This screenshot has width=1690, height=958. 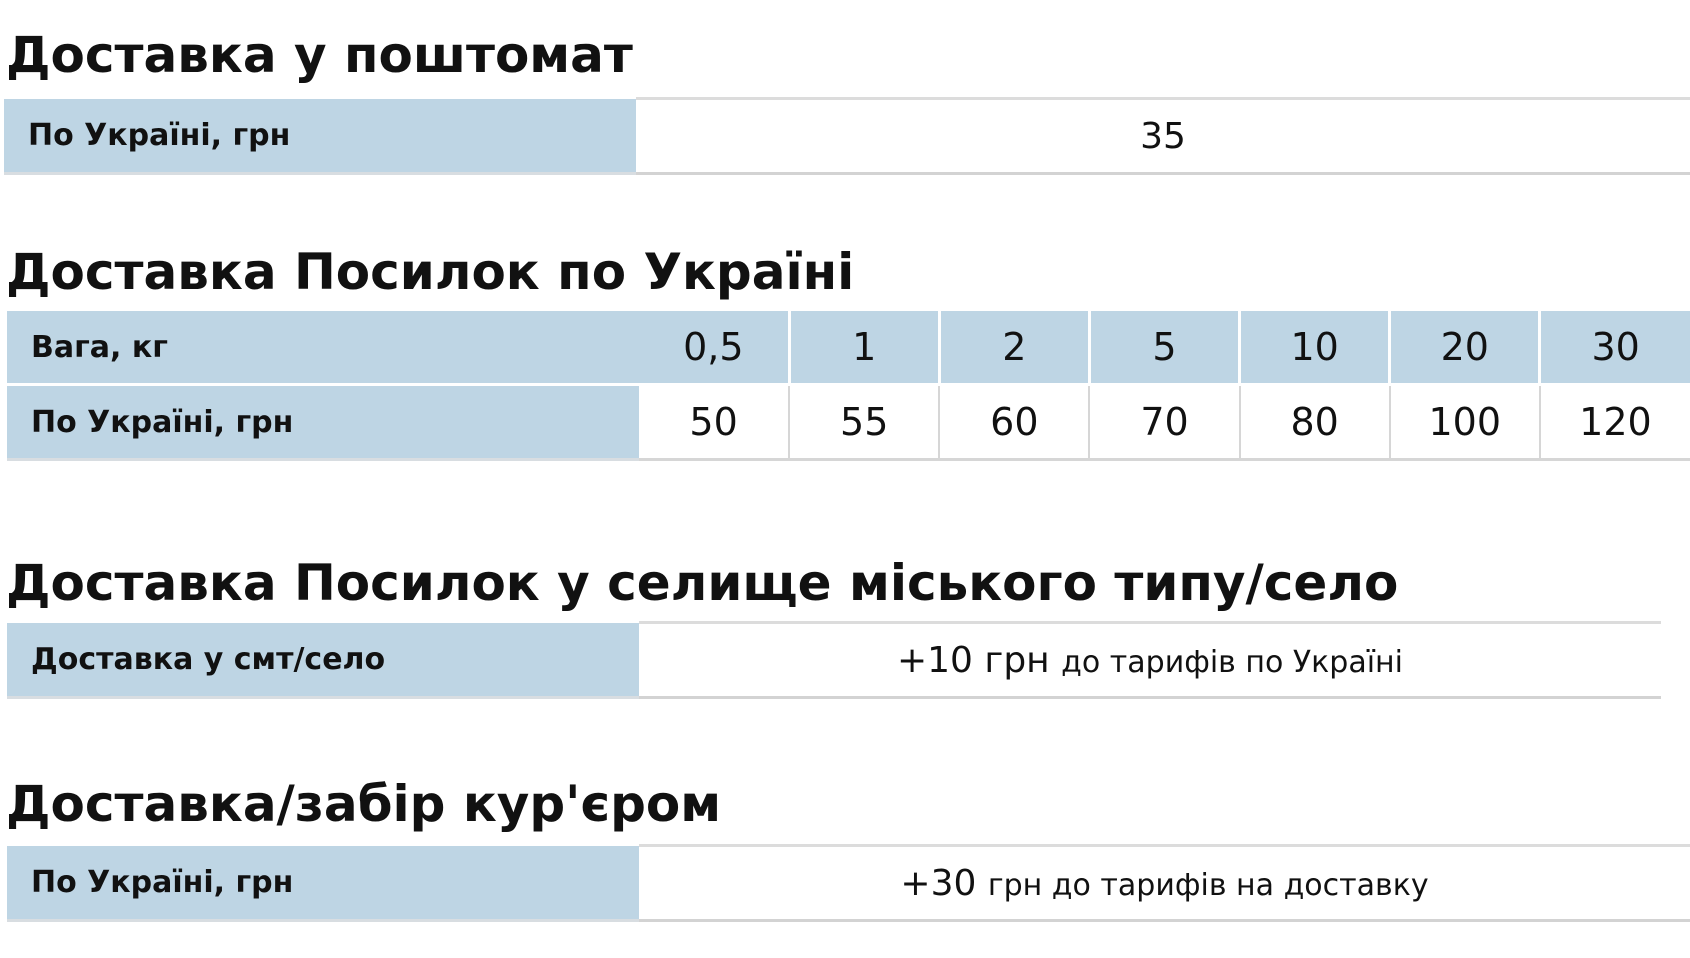 I want to click on price-value: 35, so click(x=1163, y=136).